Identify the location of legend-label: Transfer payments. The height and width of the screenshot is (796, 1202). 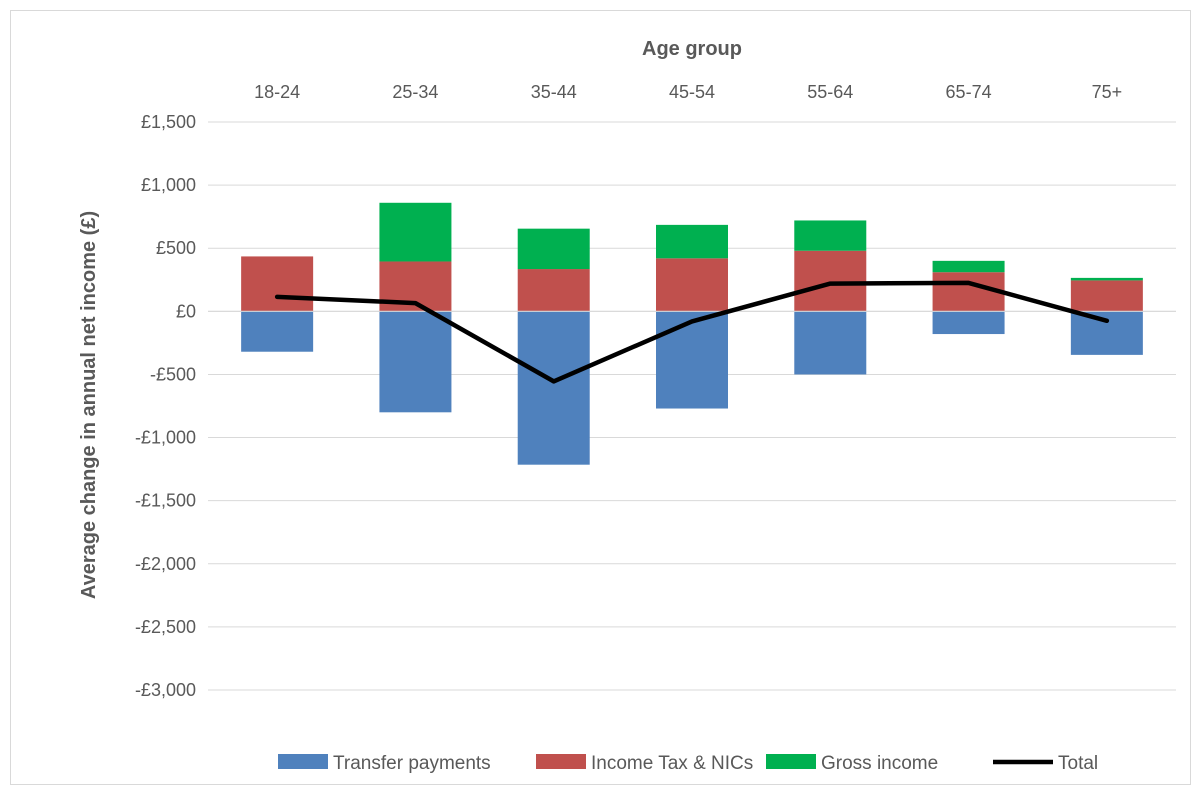
(412, 763).